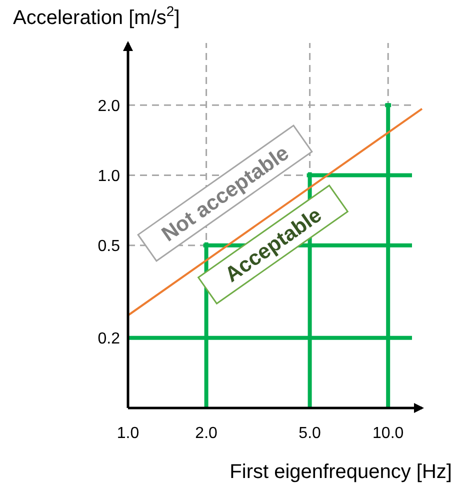 This screenshot has width=458, height=492. I want to click on y-tick-label: 2.0, so click(109, 106).